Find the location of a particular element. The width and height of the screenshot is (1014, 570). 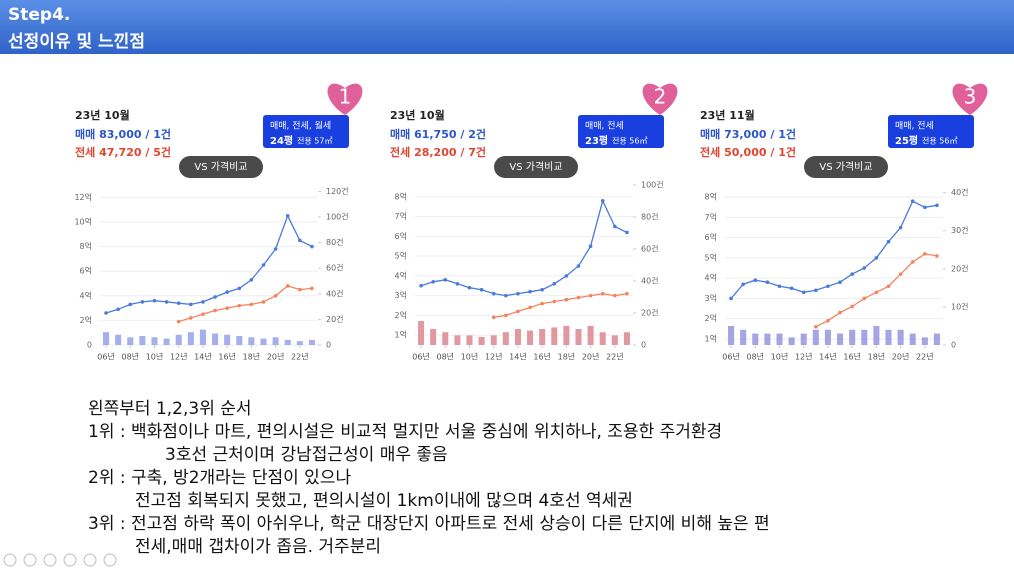

heart is located at coordinates (970, 99).